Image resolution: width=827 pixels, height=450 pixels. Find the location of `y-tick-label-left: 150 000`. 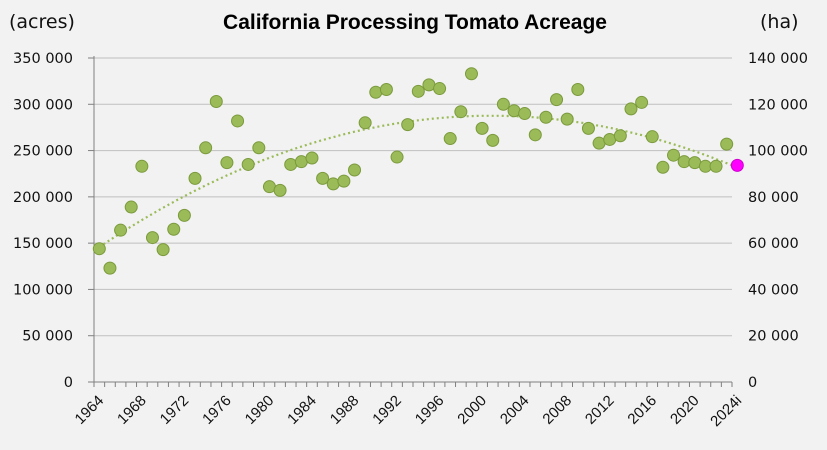

y-tick-label-left: 150 000 is located at coordinates (43, 244).